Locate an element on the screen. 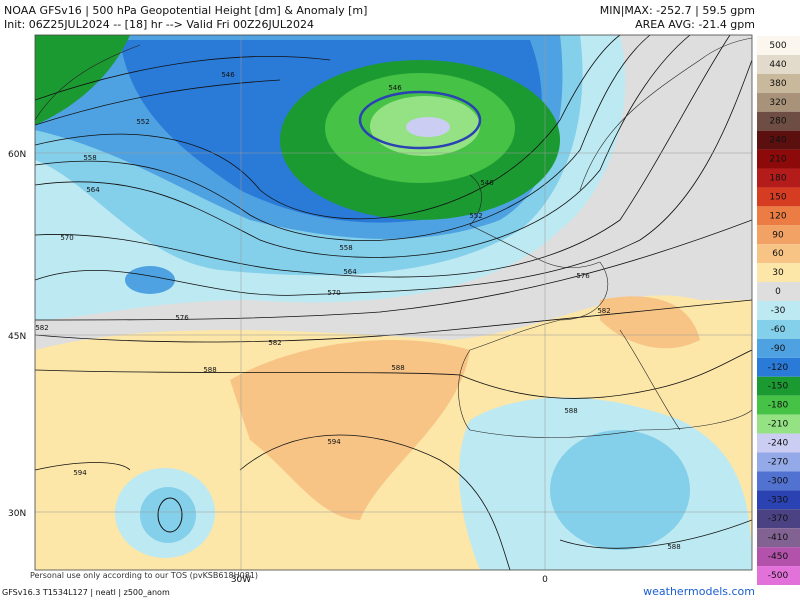 This screenshot has height=604, width=800. colorbar-label: 320 is located at coordinates (777, 103).